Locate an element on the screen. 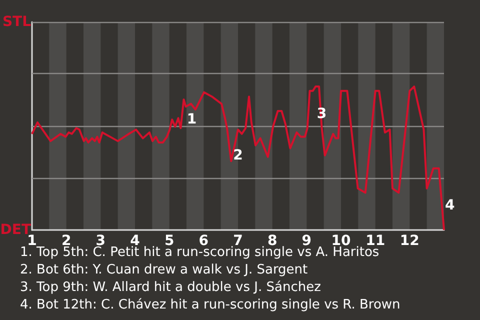 The image size is (480, 320). x-tick-label: 5 is located at coordinates (169, 241).